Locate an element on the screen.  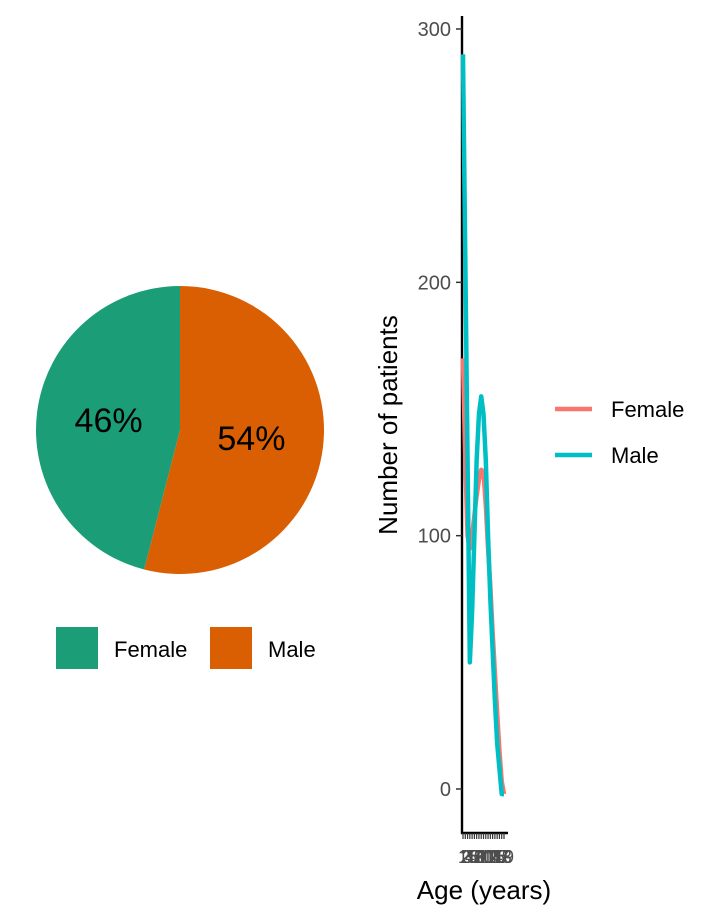
pie-legend: Female Male is located at coordinates (186, 648).